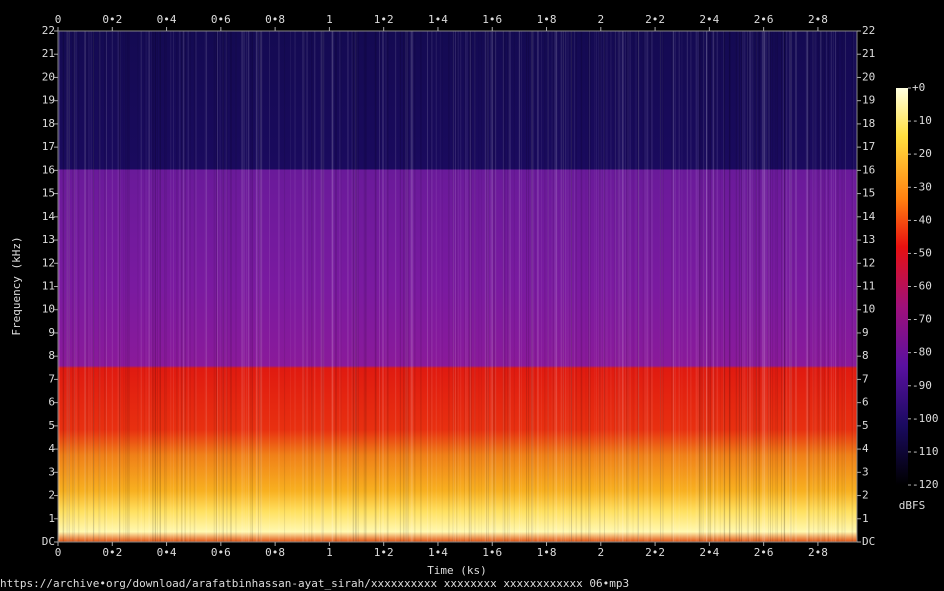 The height and width of the screenshot is (591, 944). Describe the element at coordinates (922, 120) in the screenshot. I see `colorbar-tick-label: -10` at that location.